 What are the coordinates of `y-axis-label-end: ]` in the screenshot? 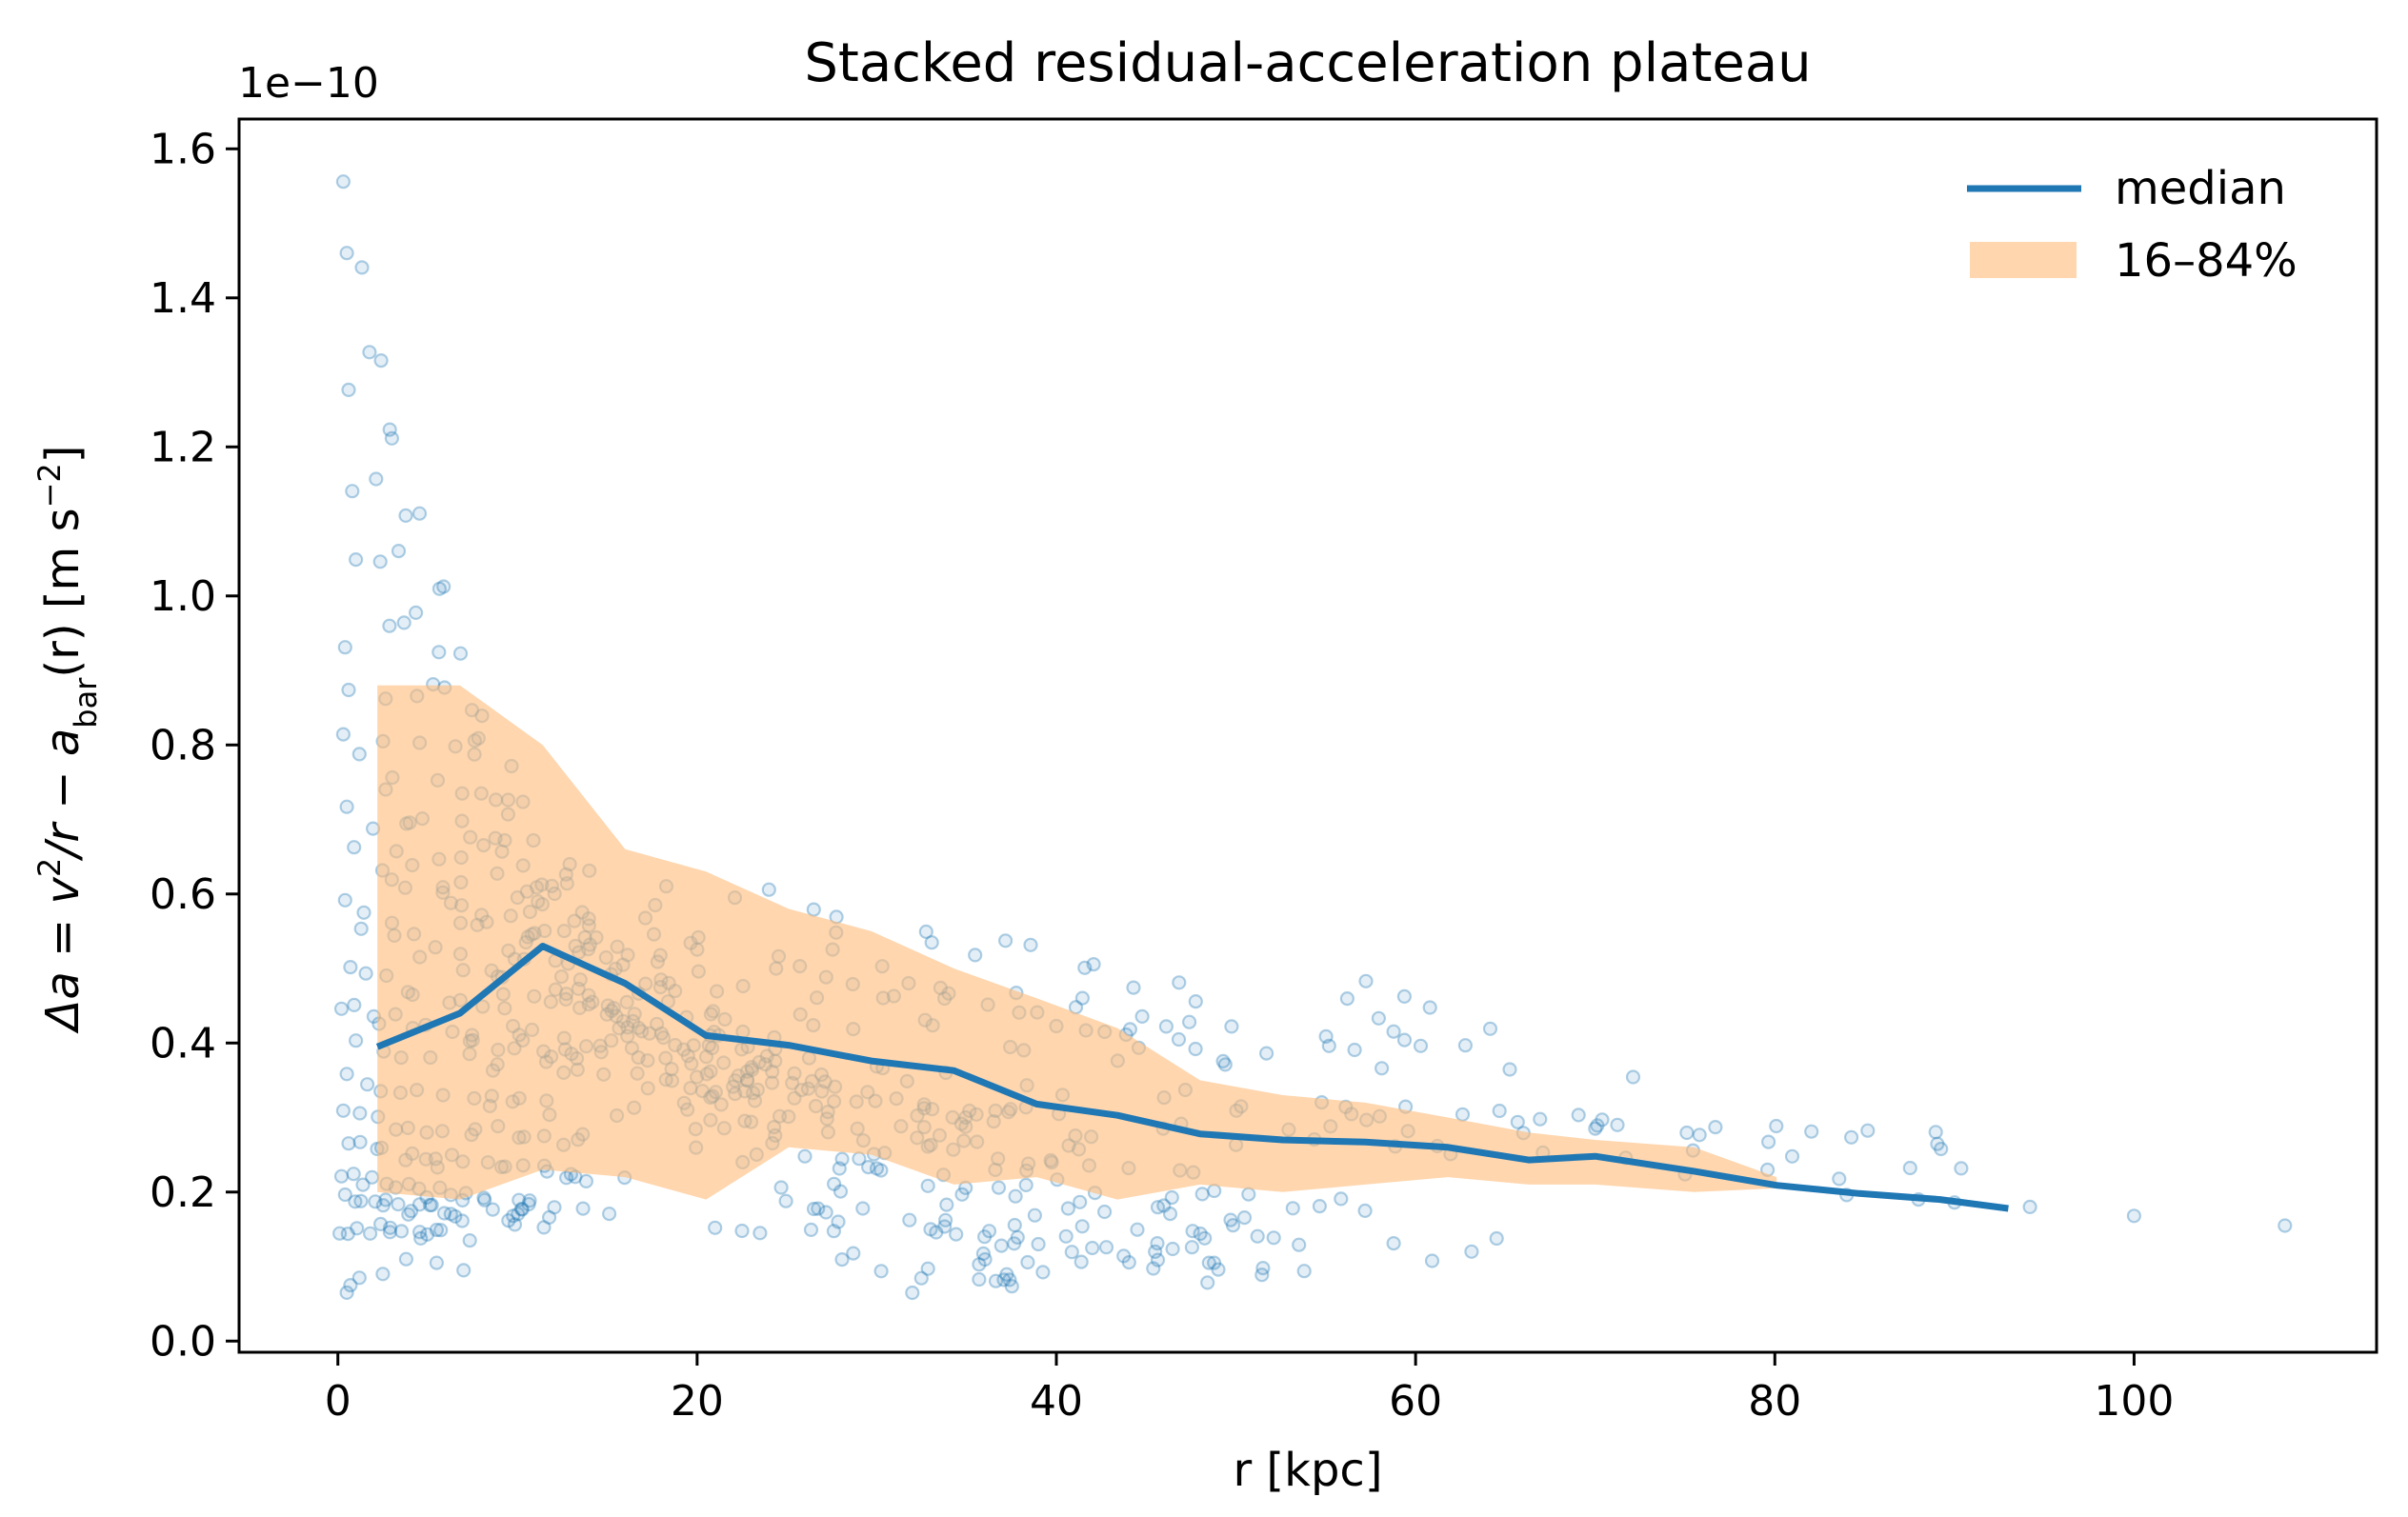 It's located at (63, 455).